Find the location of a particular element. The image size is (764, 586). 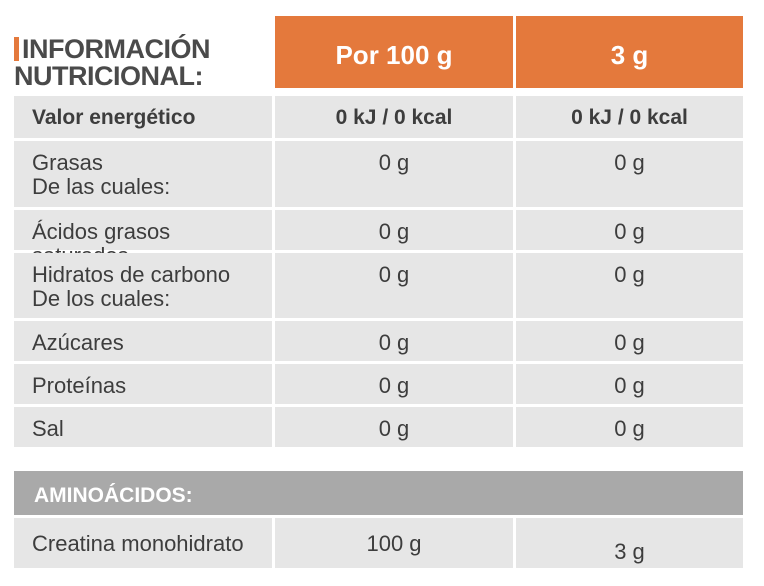

row-value-sugars-100g: 0 g is located at coordinates (394, 341).